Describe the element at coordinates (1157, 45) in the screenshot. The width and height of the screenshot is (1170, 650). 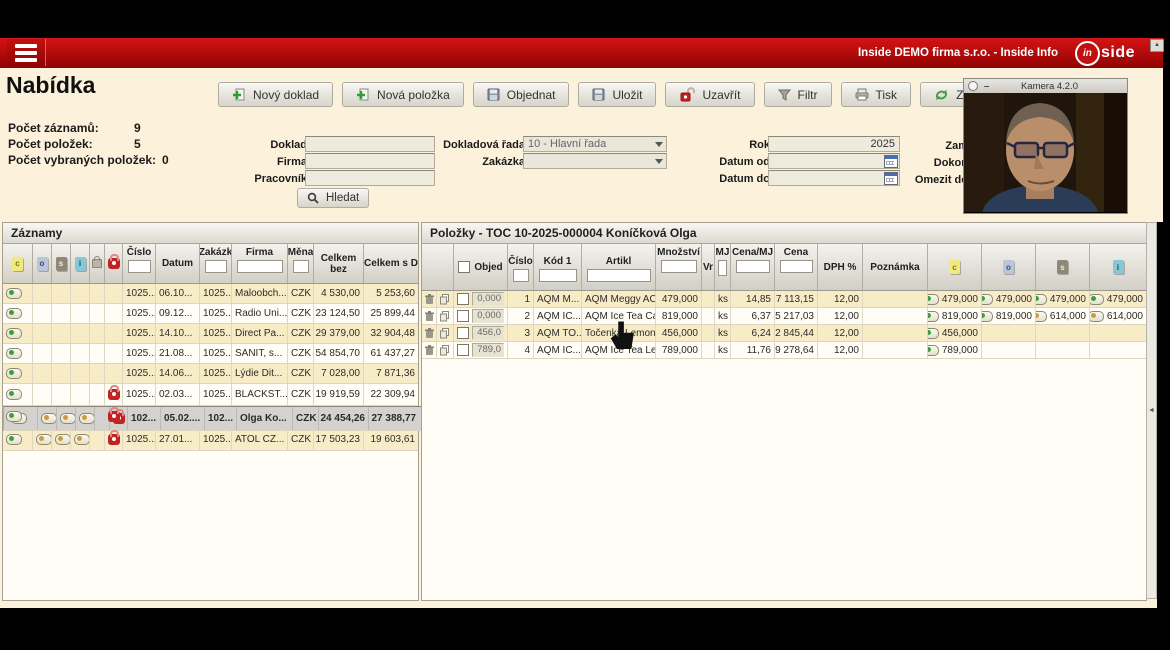
I see `scrollbar-up-arrow: ▲` at that location.